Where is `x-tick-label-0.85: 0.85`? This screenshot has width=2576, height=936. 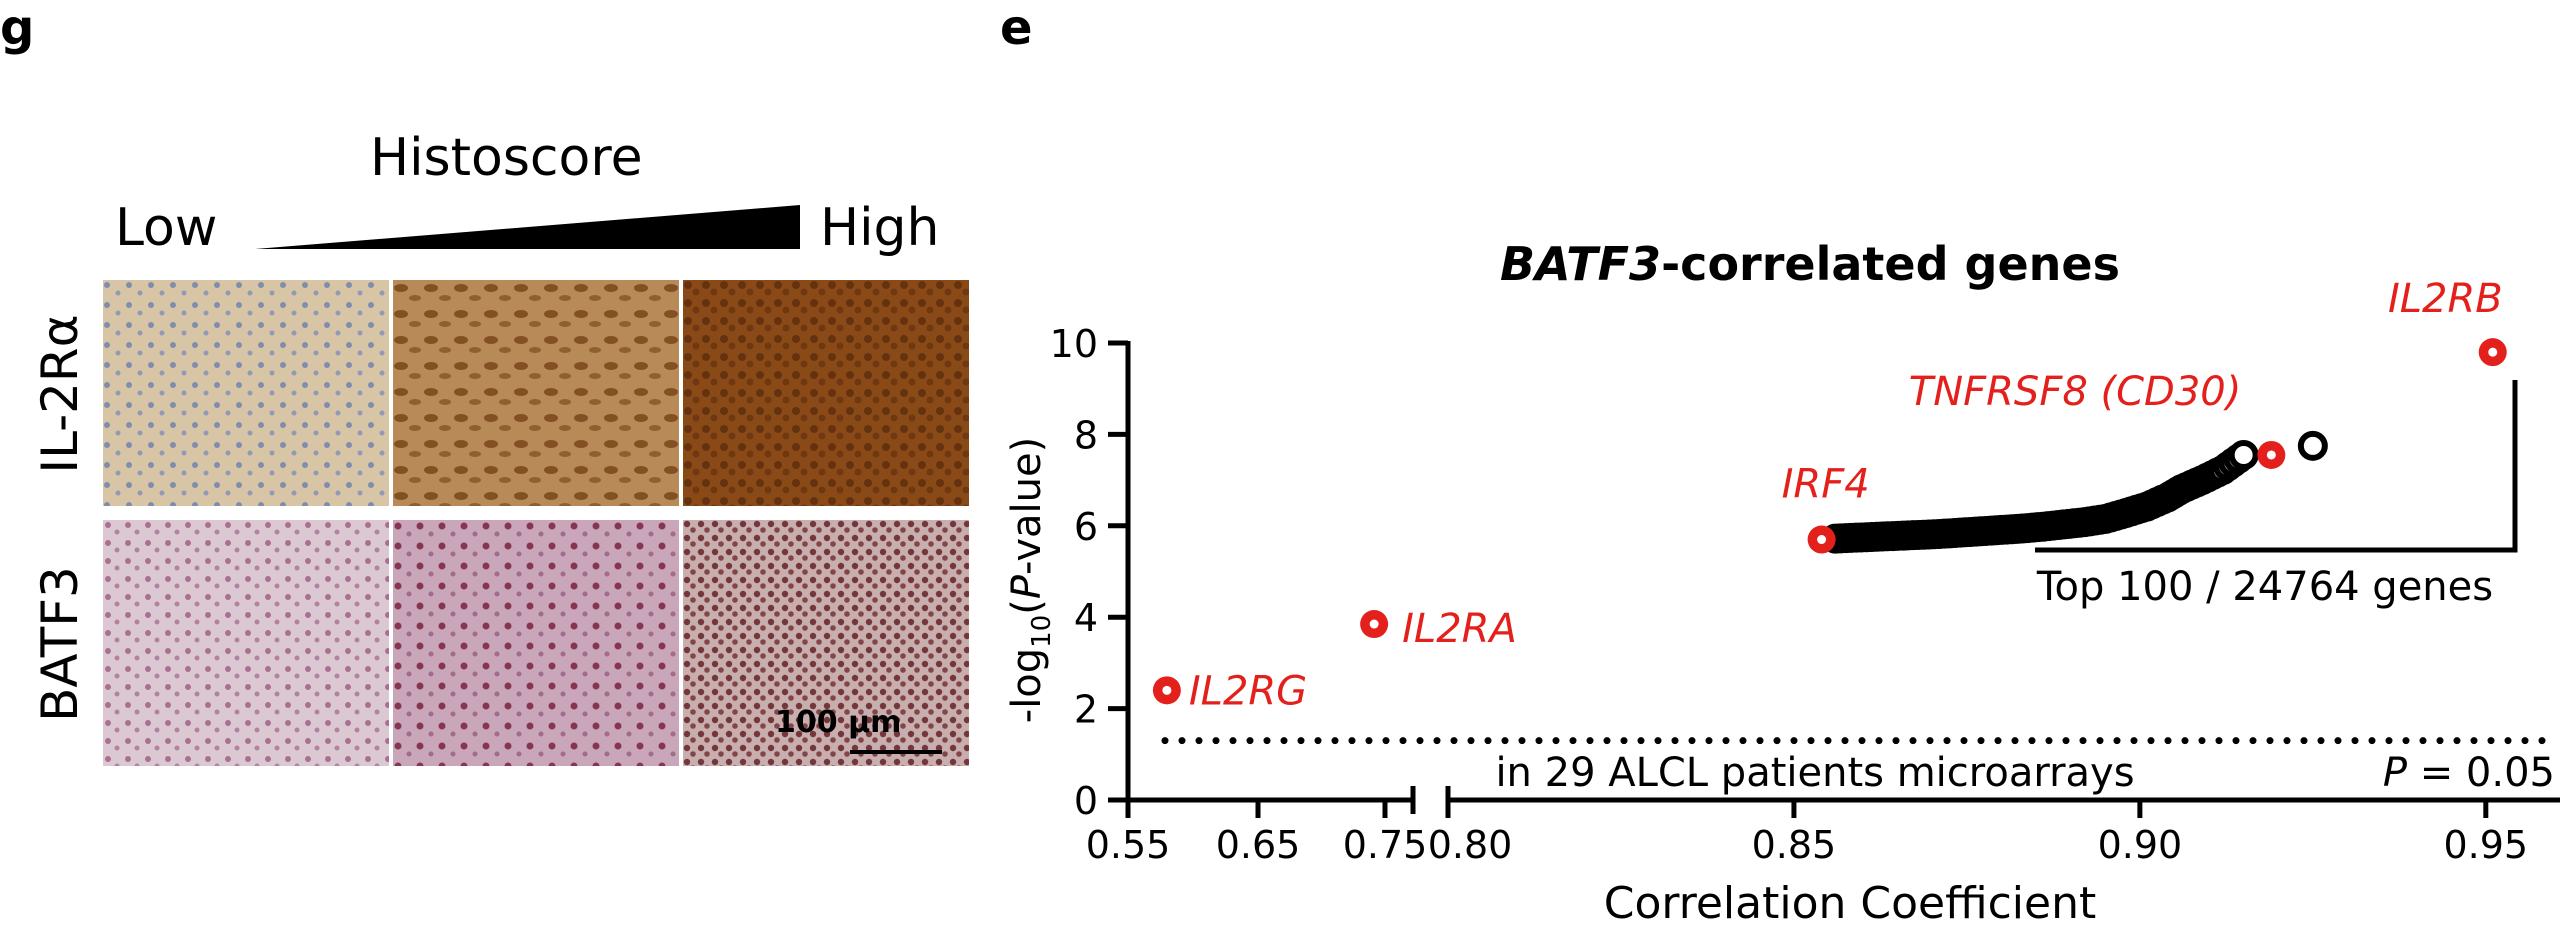 x-tick-label-0.85: 0.85 is located at coordinates (1794, 845).